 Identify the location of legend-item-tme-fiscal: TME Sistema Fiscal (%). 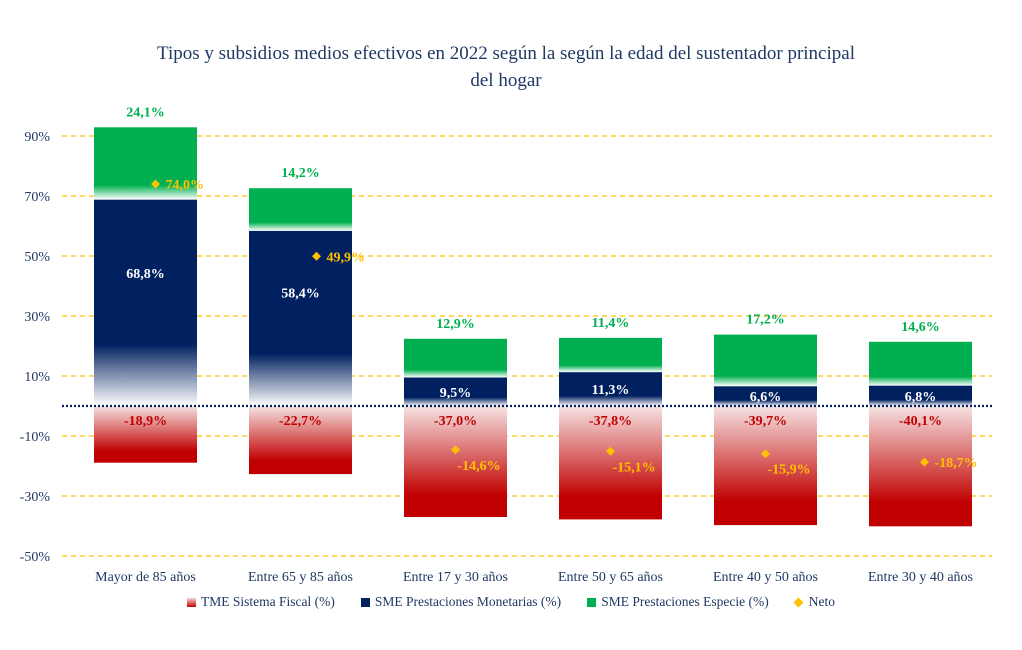
(260, 602).